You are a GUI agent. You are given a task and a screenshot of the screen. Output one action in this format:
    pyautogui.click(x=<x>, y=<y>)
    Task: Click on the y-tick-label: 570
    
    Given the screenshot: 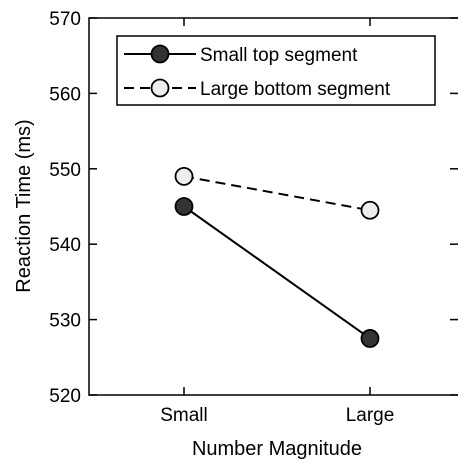 What is the action you would take?
    pyautogui.click(x=65, y=19)
    